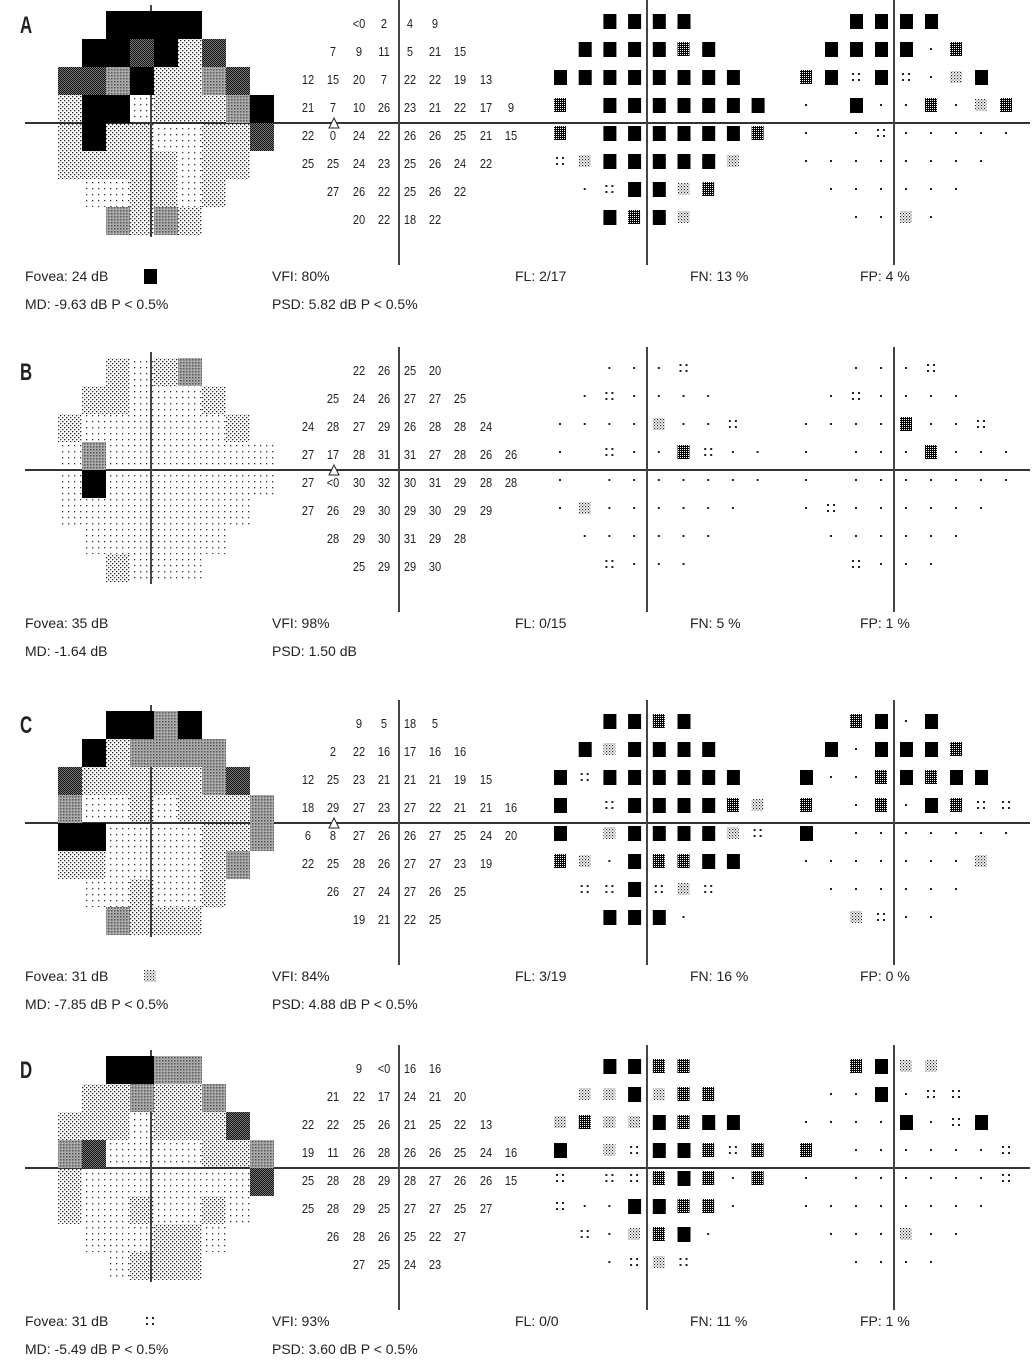 Image resolution: width=1036 pixels, height=1368 pixels. Describe the element at coordinates (435, 566) in the screenshot. I see `threshold-value: 30` at that location.